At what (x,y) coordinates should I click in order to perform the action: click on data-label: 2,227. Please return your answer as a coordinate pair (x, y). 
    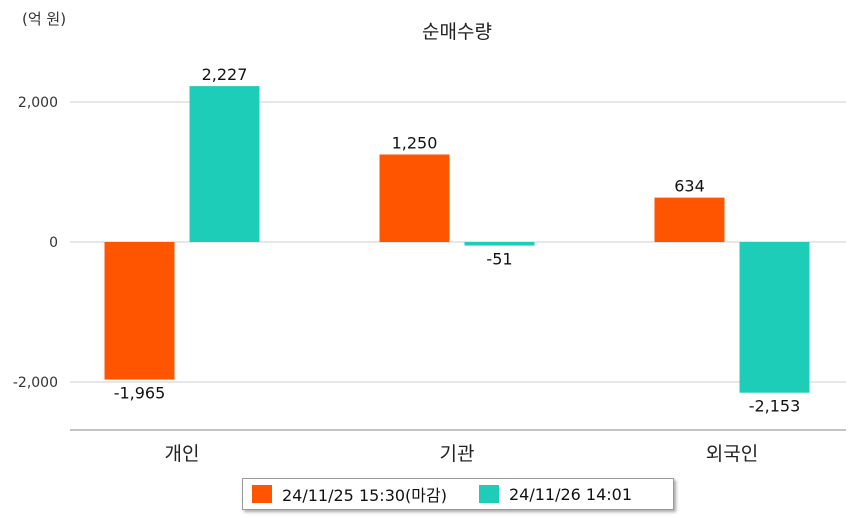
    Looking at the image, I should click on (225, 74).